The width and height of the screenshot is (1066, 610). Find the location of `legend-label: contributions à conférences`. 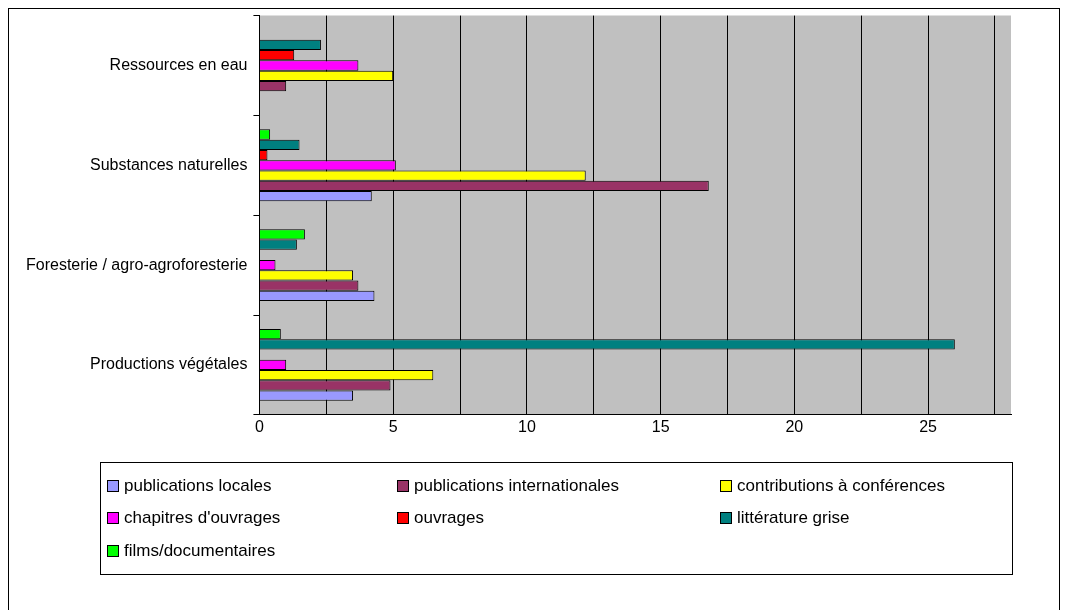

legend-label: contributions à conférences is located at coordinates (841, 486).